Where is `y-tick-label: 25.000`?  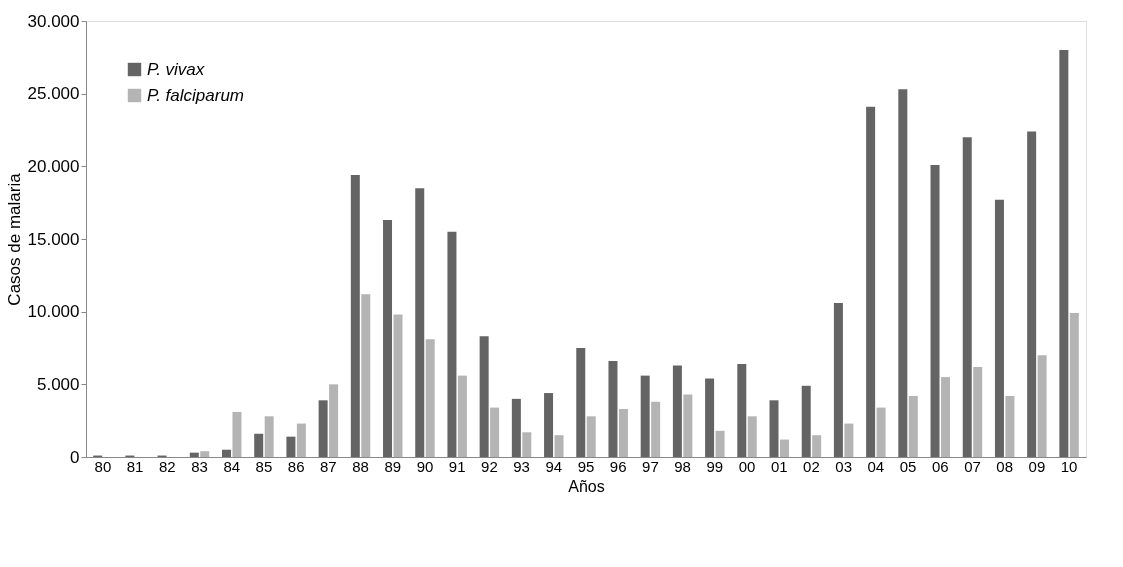 y-tick-label: 25.000 is located at coordinates (53, 94).